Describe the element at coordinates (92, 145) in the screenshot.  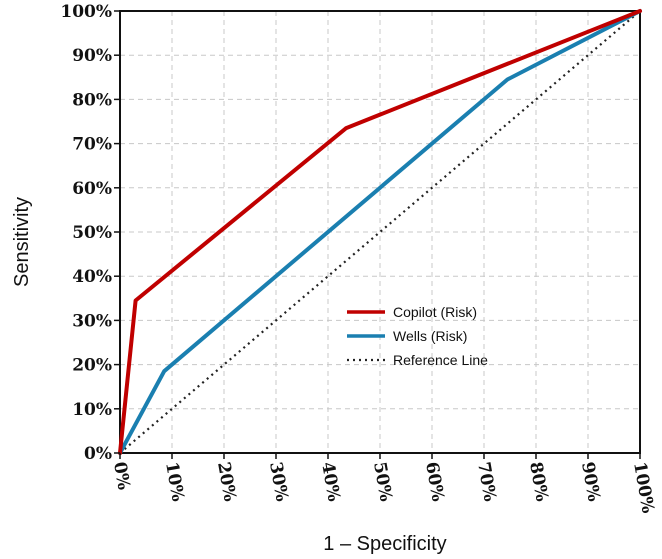
I see `y-tick-label: 70%` at that location.